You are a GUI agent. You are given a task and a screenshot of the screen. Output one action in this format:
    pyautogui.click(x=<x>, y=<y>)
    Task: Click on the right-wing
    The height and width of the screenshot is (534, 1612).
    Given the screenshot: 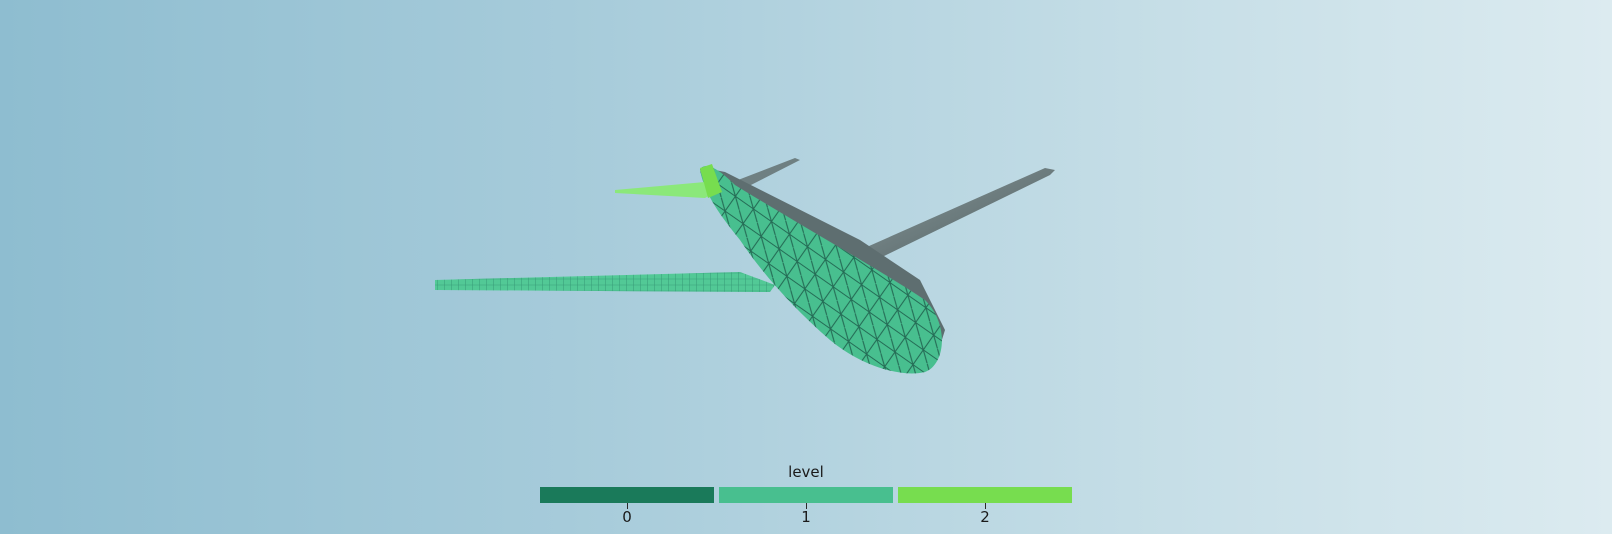 What is the action you would take?
    pyautogui.click(x=957, y=213)
    